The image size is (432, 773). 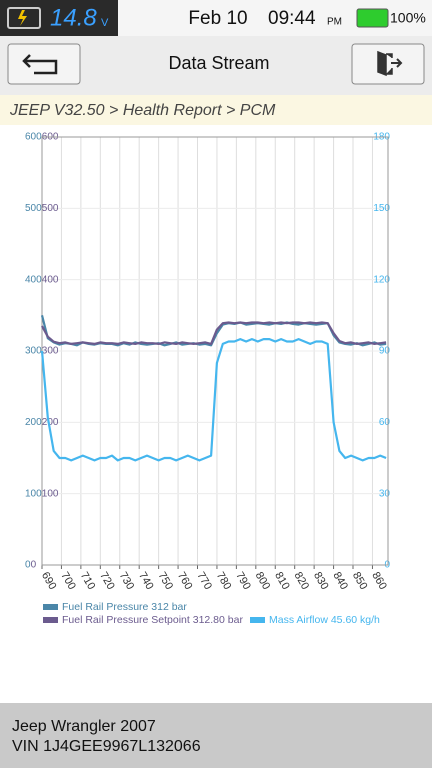 What do you see at coordinates (282, 581) in the screenshot?
I see `x-tick-label: 810` at bounding box center [282, 581].